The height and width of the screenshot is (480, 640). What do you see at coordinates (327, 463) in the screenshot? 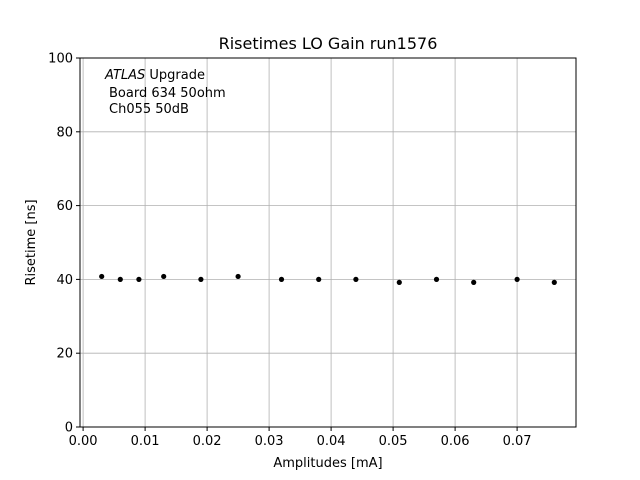
I see `x-axis-label: Amplitudes [mA]` at bounding box center [327, 463].